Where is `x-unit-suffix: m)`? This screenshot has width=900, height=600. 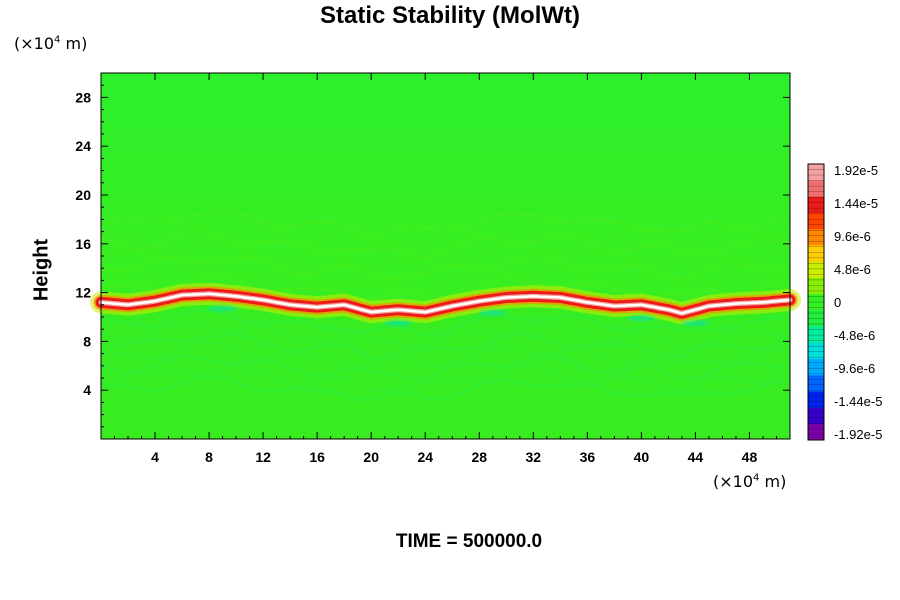 x-unit-suffix: m) is located at coordinates (773, 481).